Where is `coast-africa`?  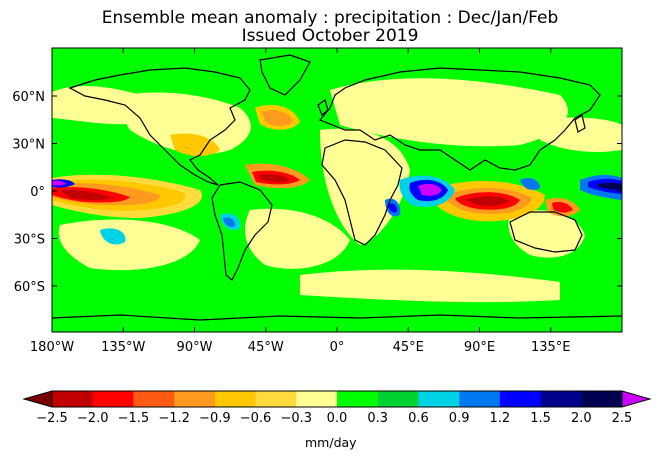
coast-africa is located at coordinates (362, 192).